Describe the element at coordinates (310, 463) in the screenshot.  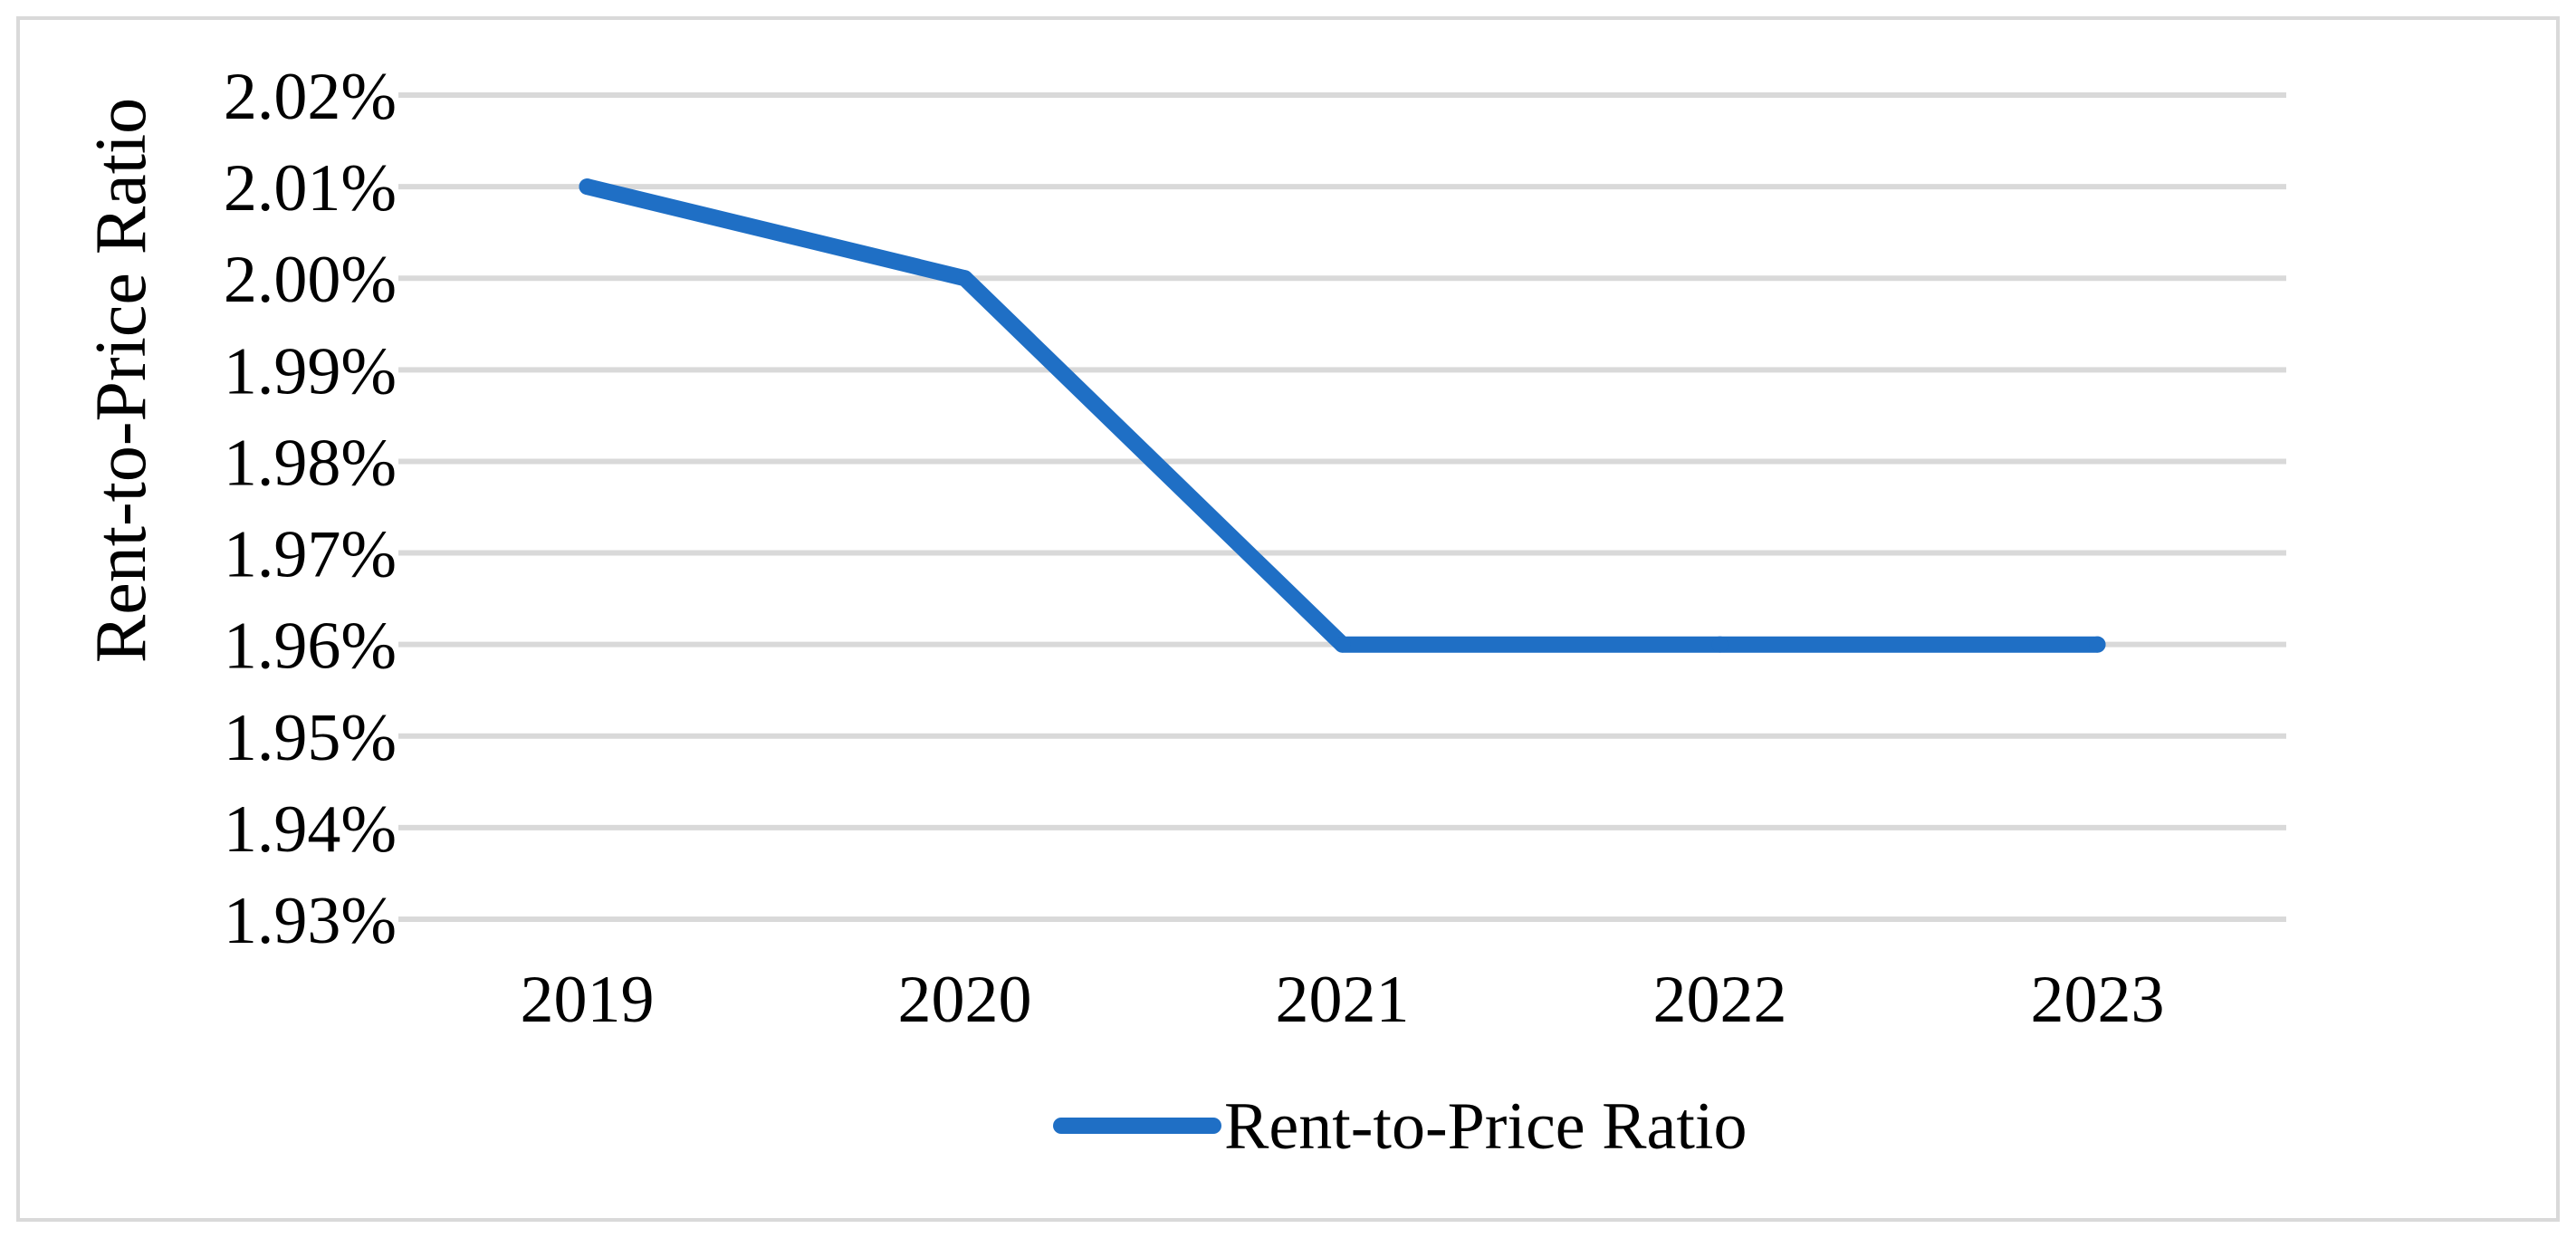
I see `y-tick-label: 1.98%` at that location.